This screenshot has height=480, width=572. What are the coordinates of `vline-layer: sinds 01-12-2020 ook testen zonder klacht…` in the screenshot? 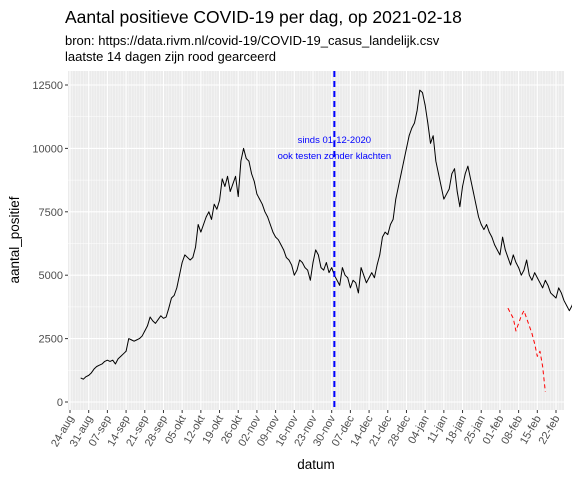 It's located at (335, 240).